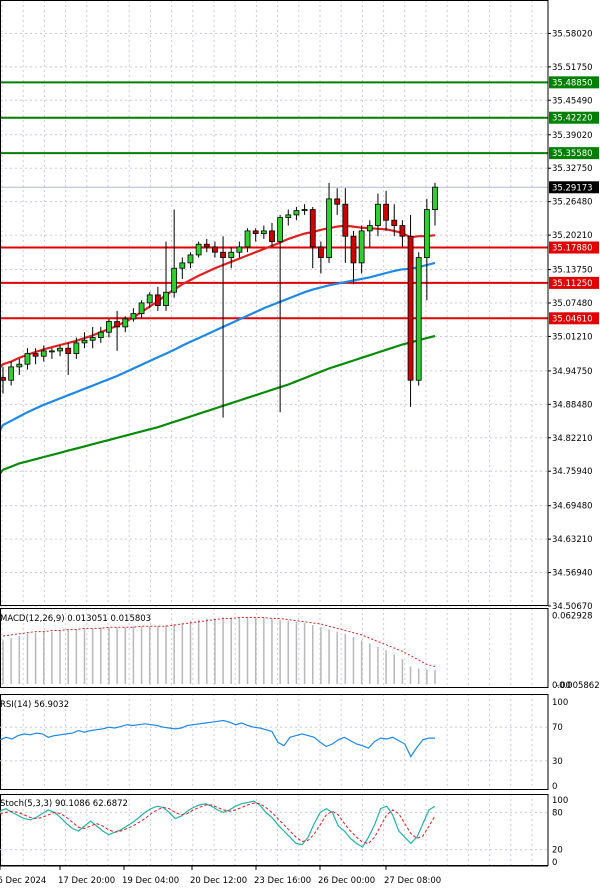 Image resolution: width=600 pixels, height=890 pixels. What do you see at coordinates (572, 271) in the screenshot?
I see `price-tick-label: 35.13750` at bounding box center [572, 271].